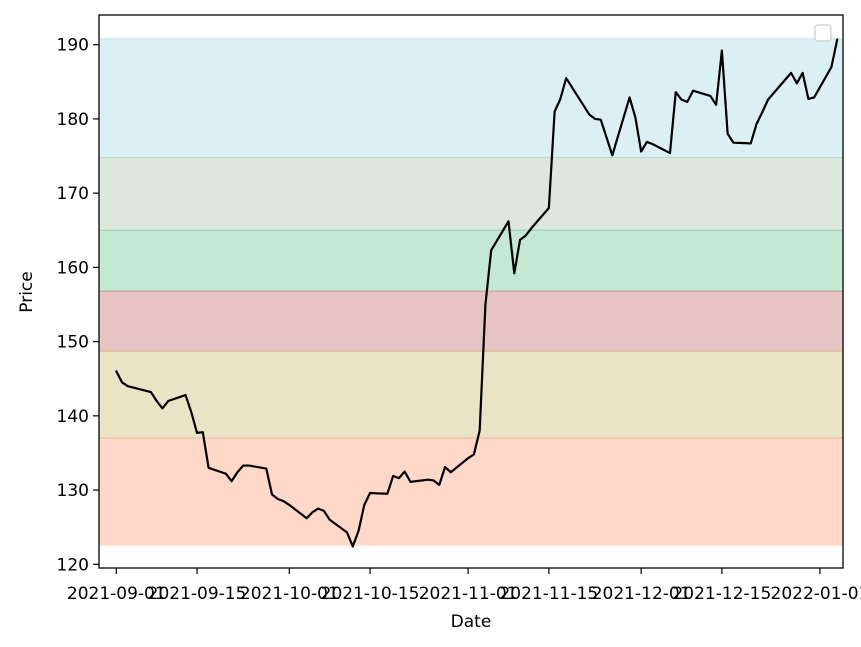 The height and width of the screenshot is (647, 861). I want to click on x-tick-label-2021-12-01: 2021-12-01, so click(641, 594).